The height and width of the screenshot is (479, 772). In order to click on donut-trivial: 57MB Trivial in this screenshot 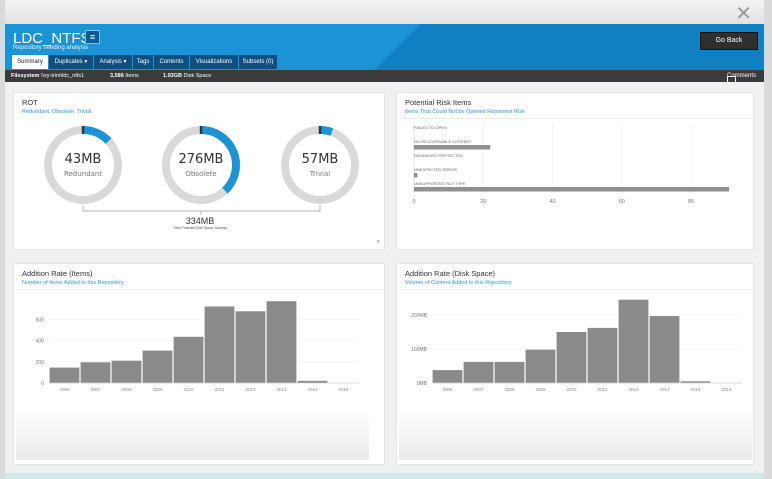, I will do `click(320, 165)`.